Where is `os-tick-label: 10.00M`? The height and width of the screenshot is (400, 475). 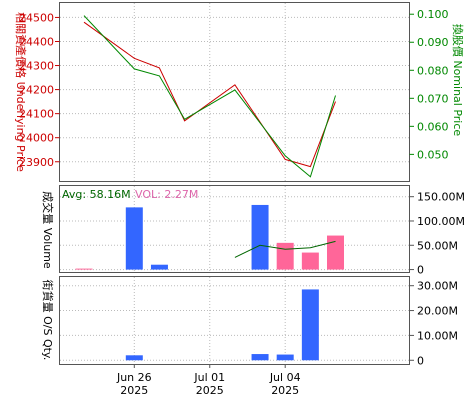
os-tick-label: 10.00M is located at coordinates (437, 335).